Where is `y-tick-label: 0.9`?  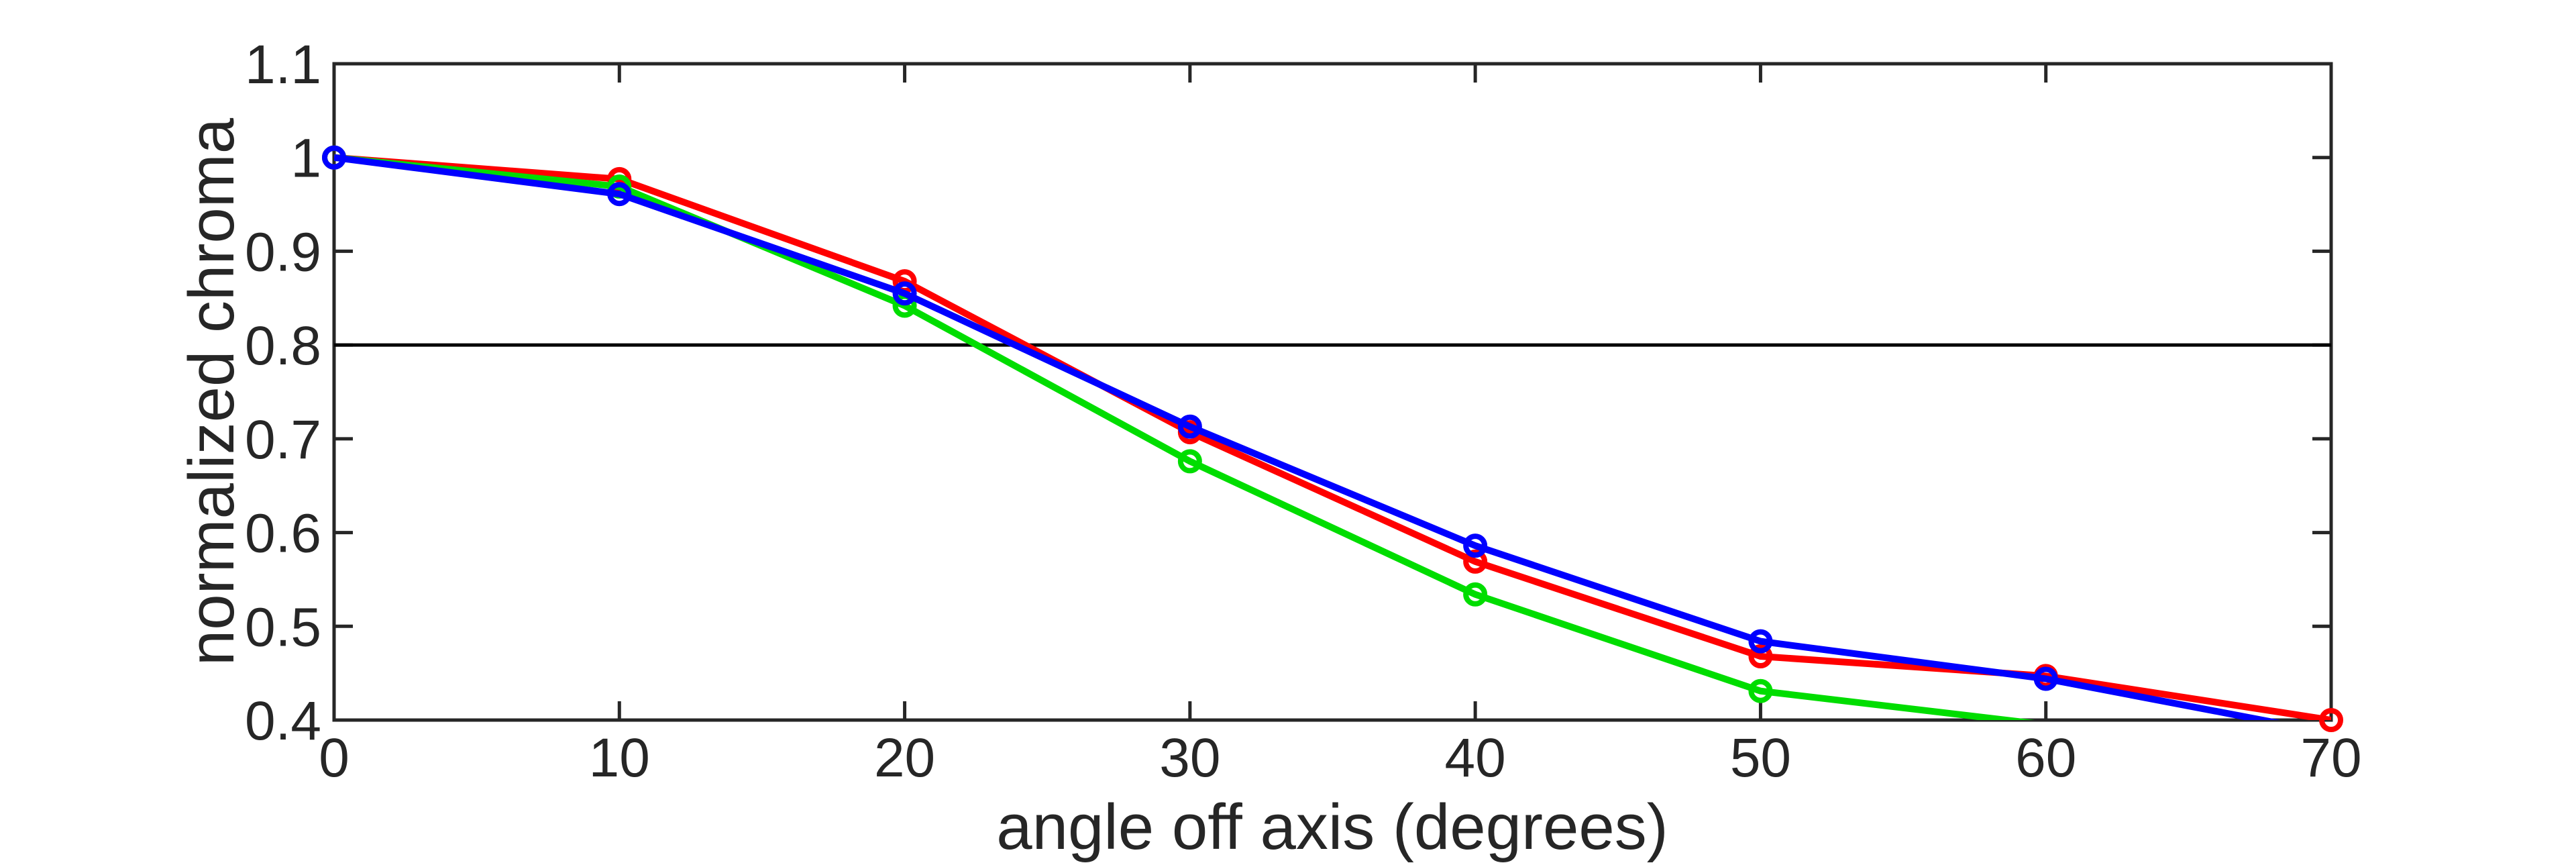
y-tick-label: 0.9 is located at coordinates (283, 252).